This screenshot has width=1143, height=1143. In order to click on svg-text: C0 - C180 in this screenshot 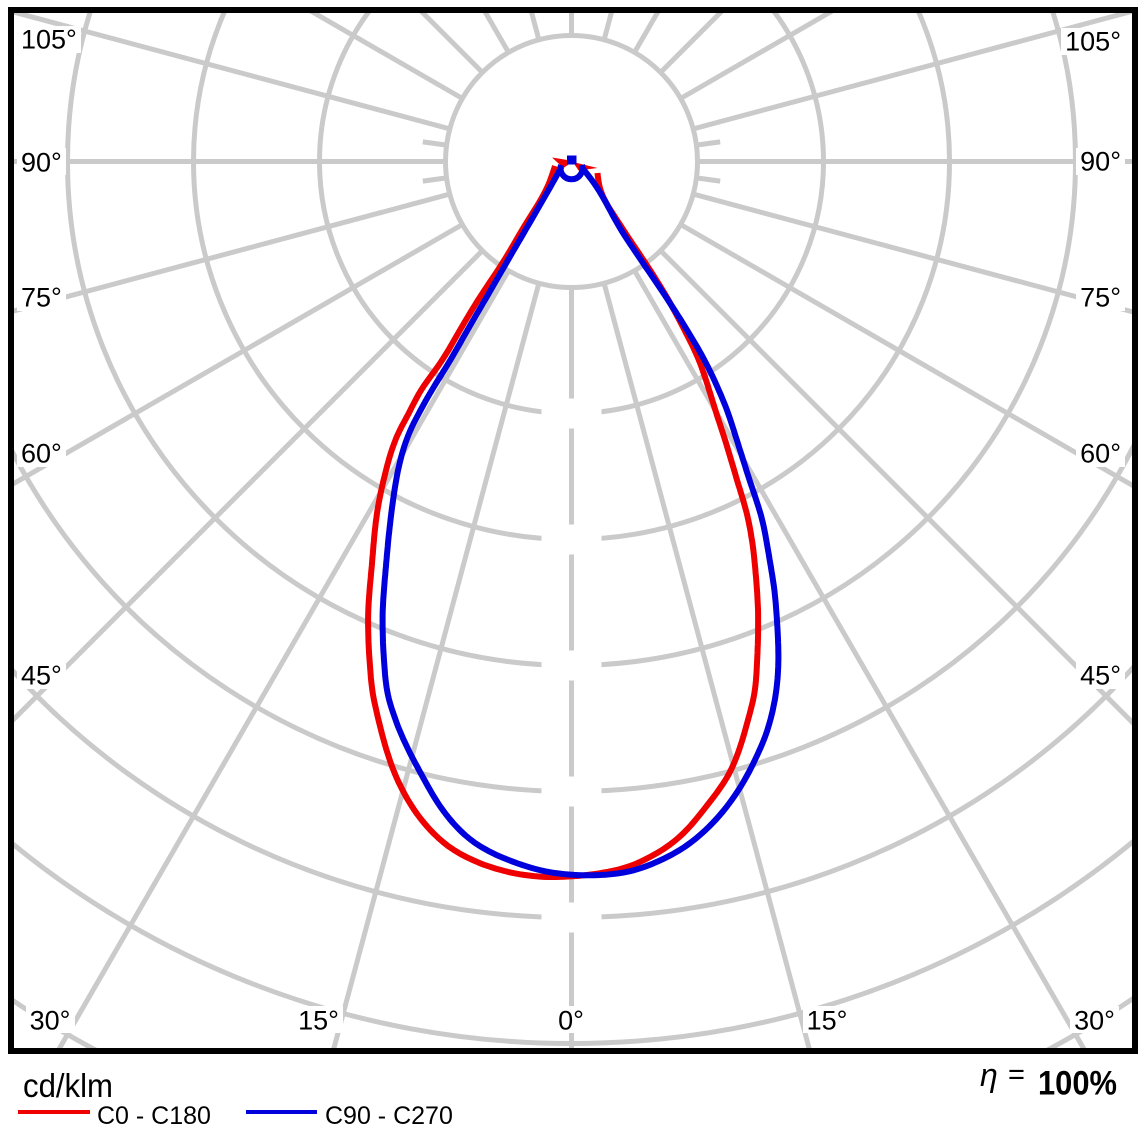, I will do `click(154, 1116)`.